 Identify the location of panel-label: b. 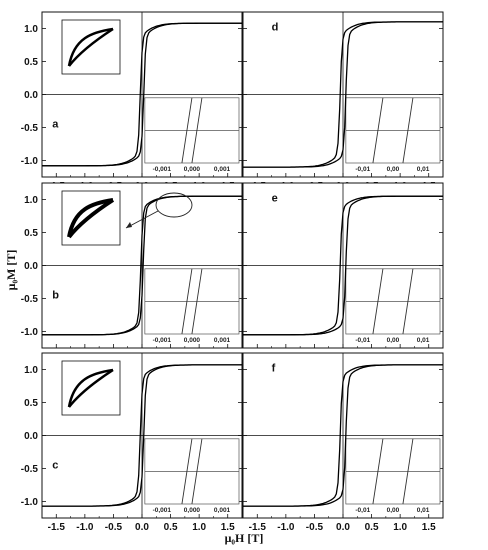
(55, 296).